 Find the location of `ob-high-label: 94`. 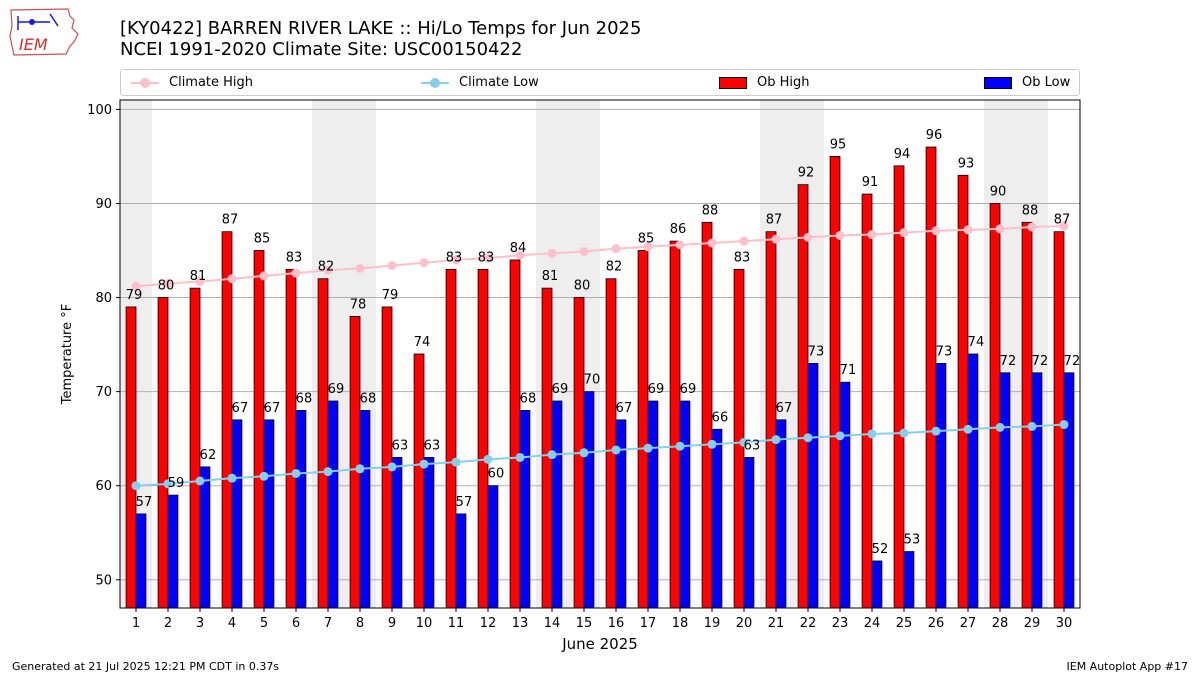

ob-high-label: 94 is located at coordinates (902, 154).